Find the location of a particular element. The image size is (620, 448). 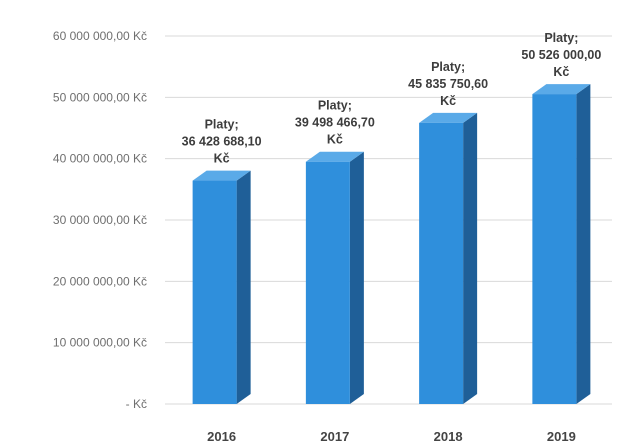

y-tick-label: 50 000 000,00 Kč is located at coordinates (100, 97).